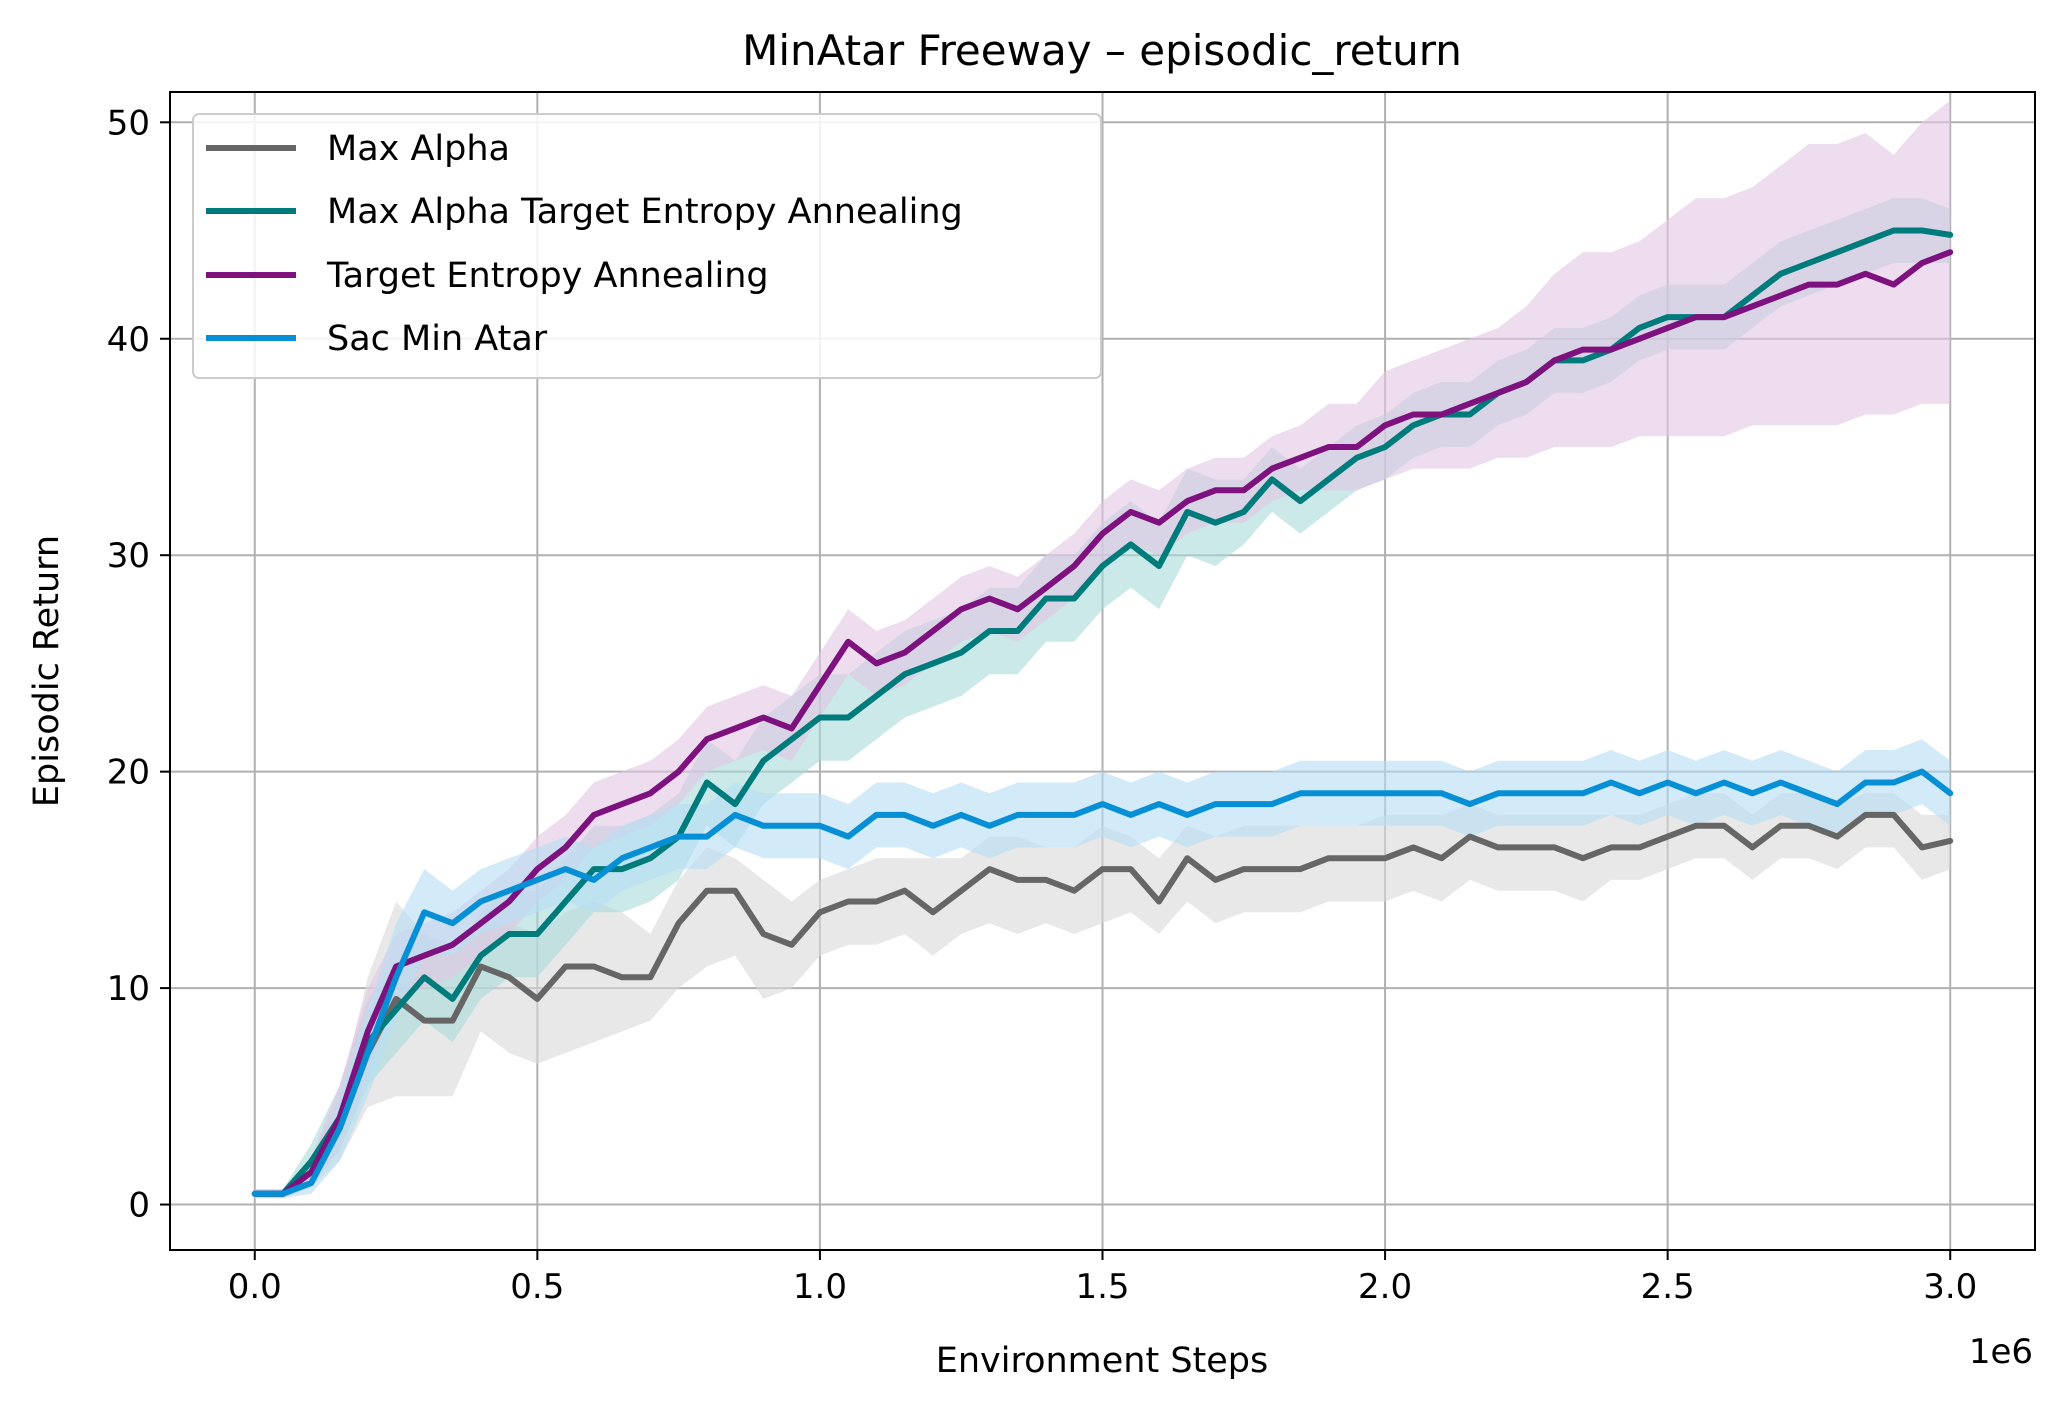  I want to click on x-axis-label: Environment Steps, so click(1102, 1361).